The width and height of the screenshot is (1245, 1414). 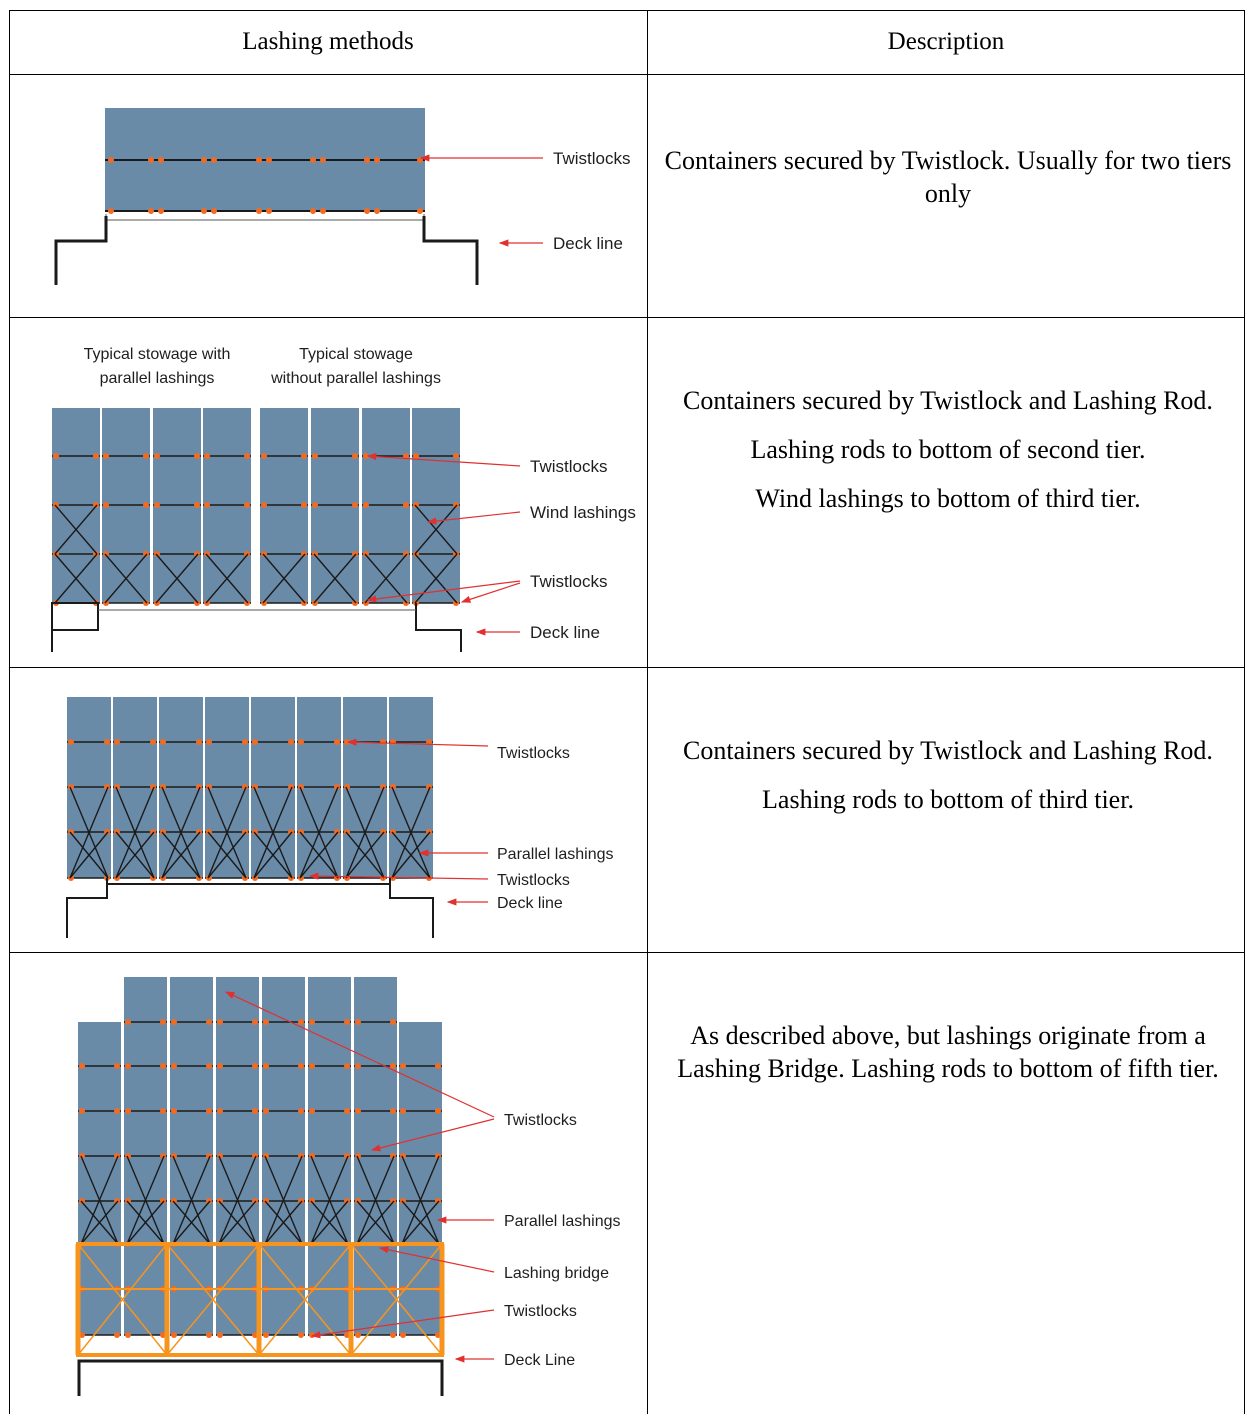 What do you see at coordinates (260, 1377) in the screenshot?
I see `deck-line-shape` at bounding box center [260, 1377].